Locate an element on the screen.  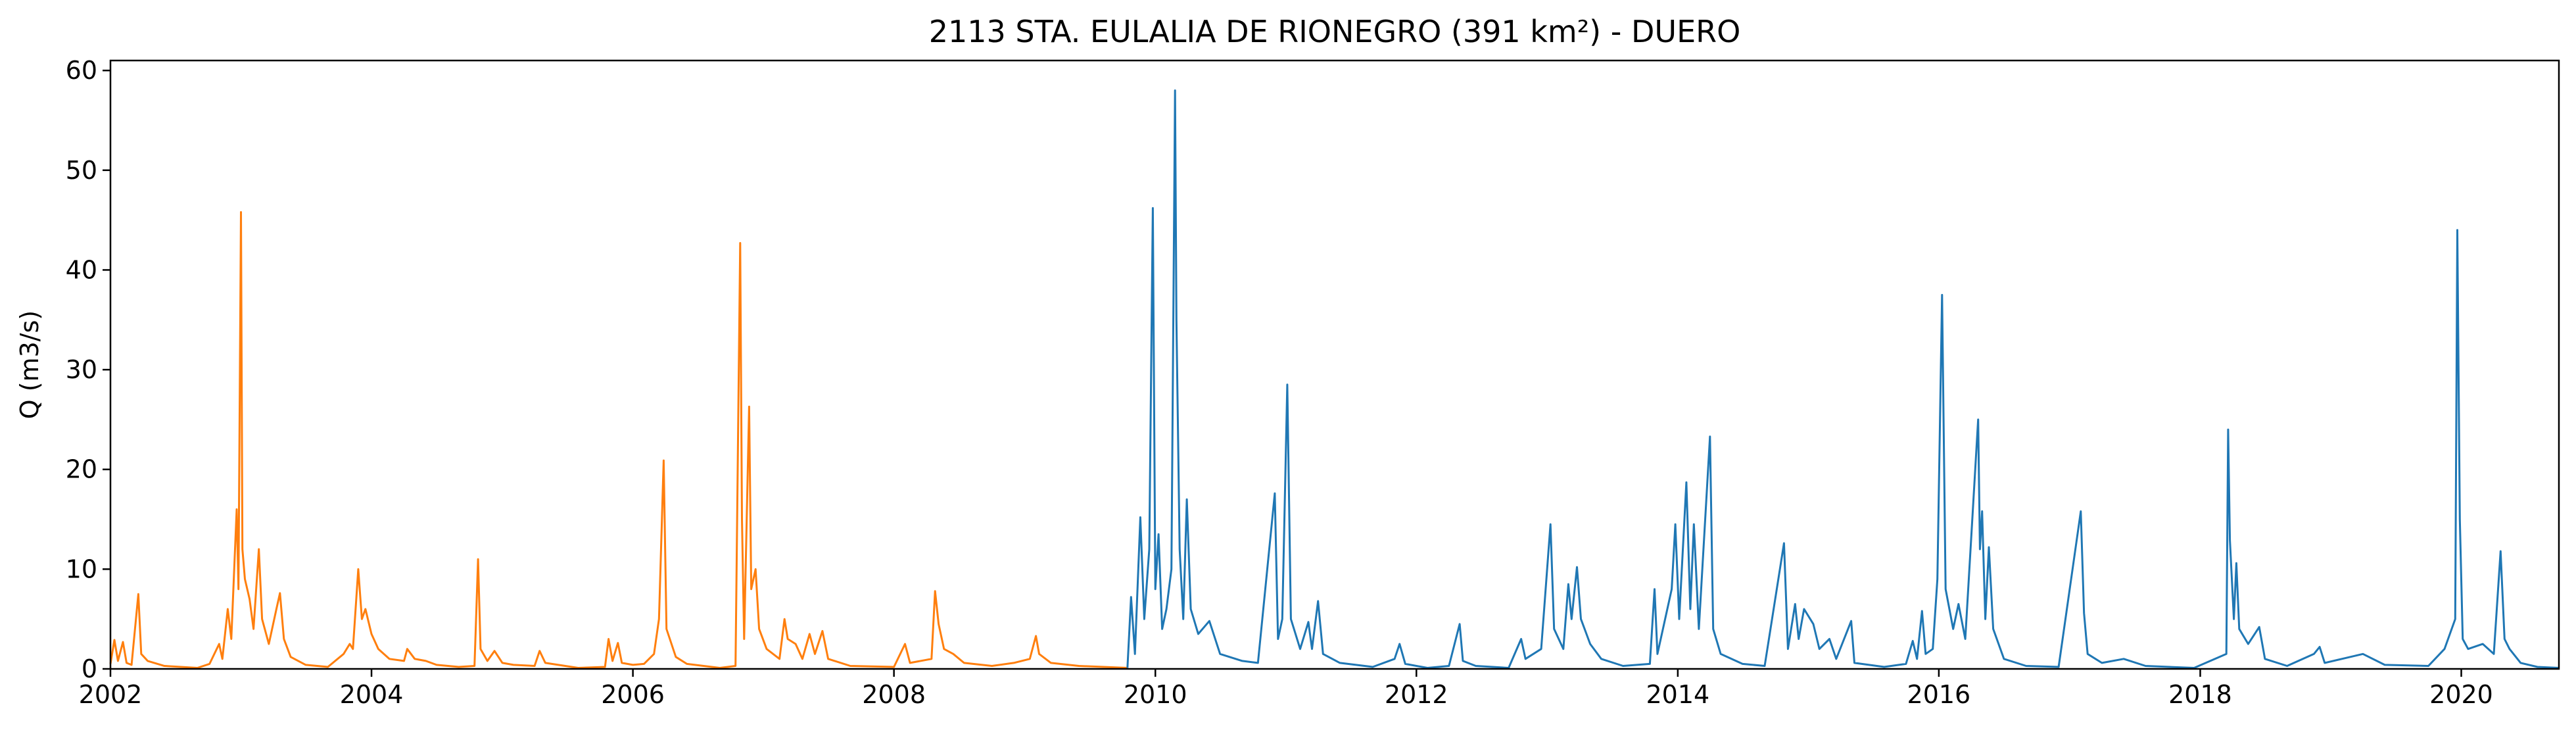
x-tick-label: 2006 is located at coordinates (633, 694).